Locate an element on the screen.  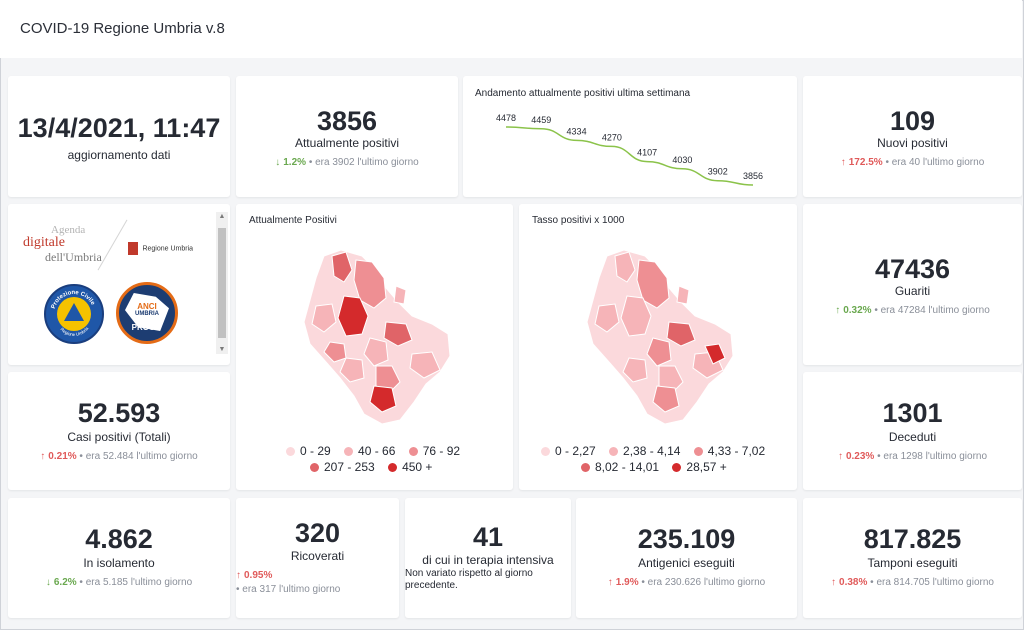
ricoverati-pct: 0.95% is located at coordinates (258, 575).